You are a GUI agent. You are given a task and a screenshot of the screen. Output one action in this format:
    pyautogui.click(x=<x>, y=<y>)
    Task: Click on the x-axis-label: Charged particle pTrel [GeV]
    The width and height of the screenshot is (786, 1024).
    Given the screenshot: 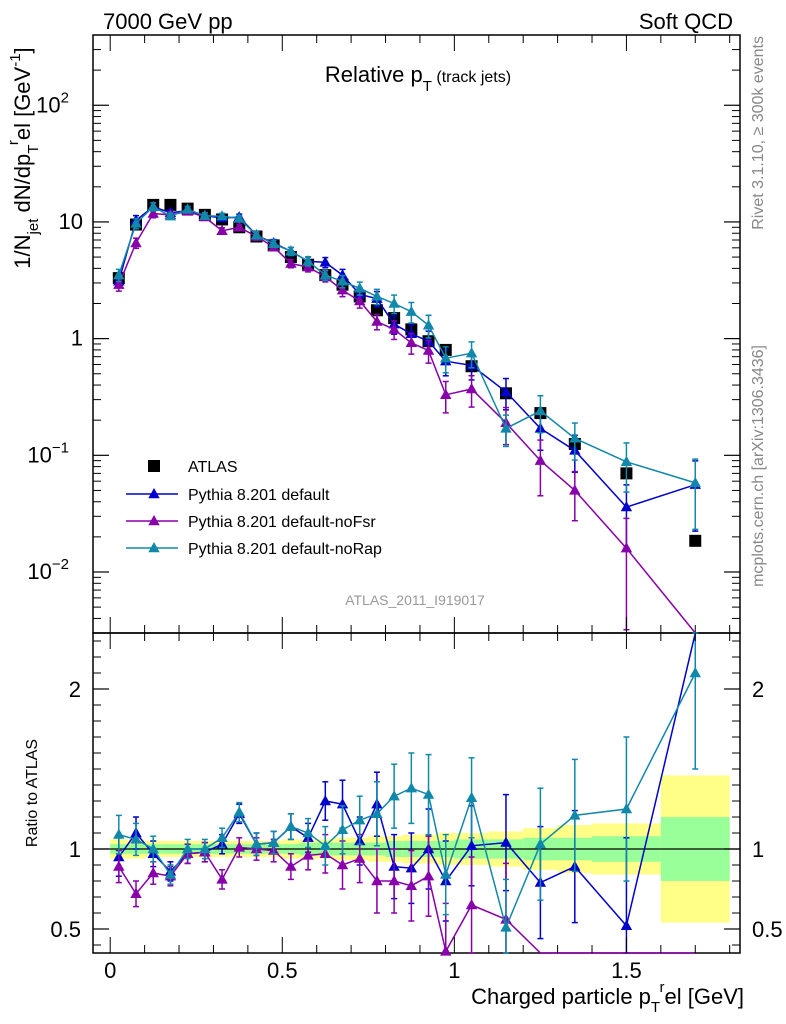 What is the action you would take?
    pyautogui.click(x=607, y=997)
    